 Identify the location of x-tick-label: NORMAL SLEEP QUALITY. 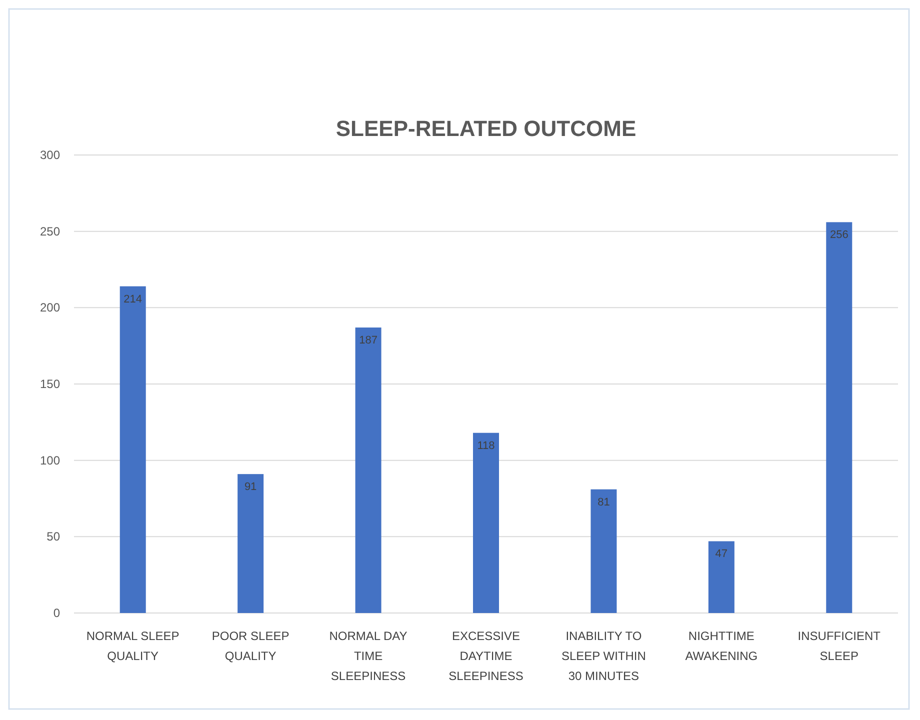
(133, 646).